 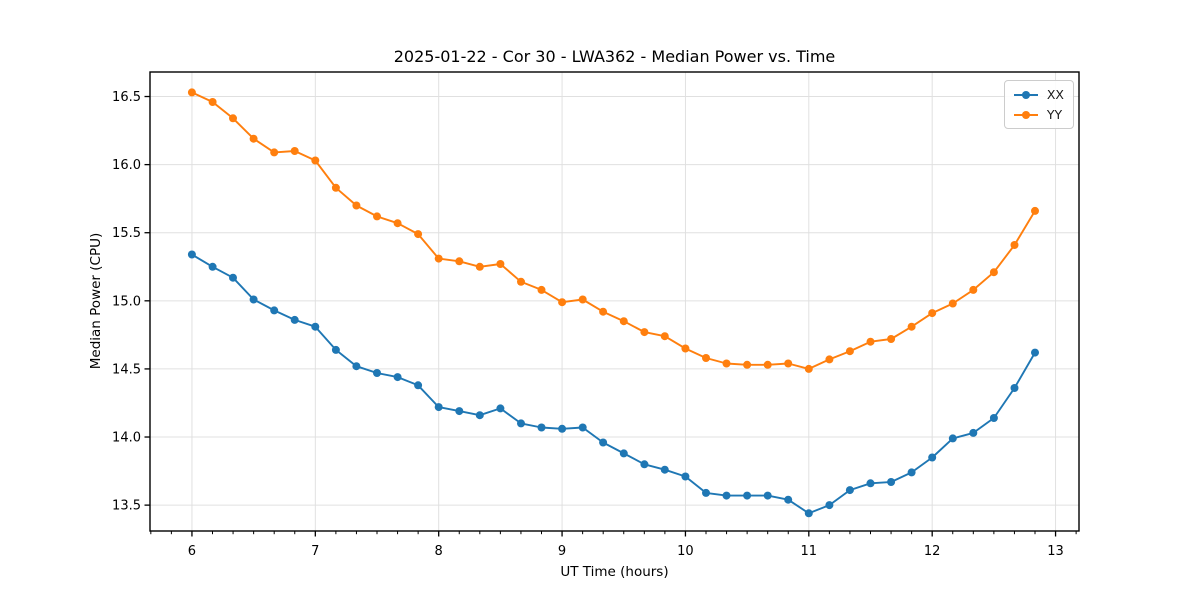 I want to click on legend-item-yy: YY, so click(x=1038, y=114).